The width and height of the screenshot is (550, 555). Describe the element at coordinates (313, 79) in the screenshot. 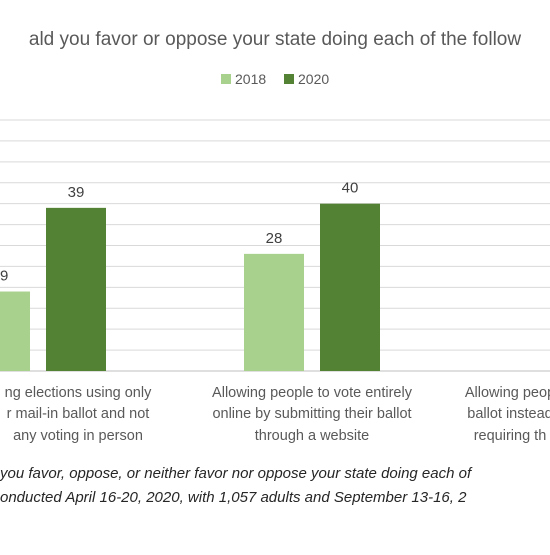

I see `legend-label: 2020` at that location.